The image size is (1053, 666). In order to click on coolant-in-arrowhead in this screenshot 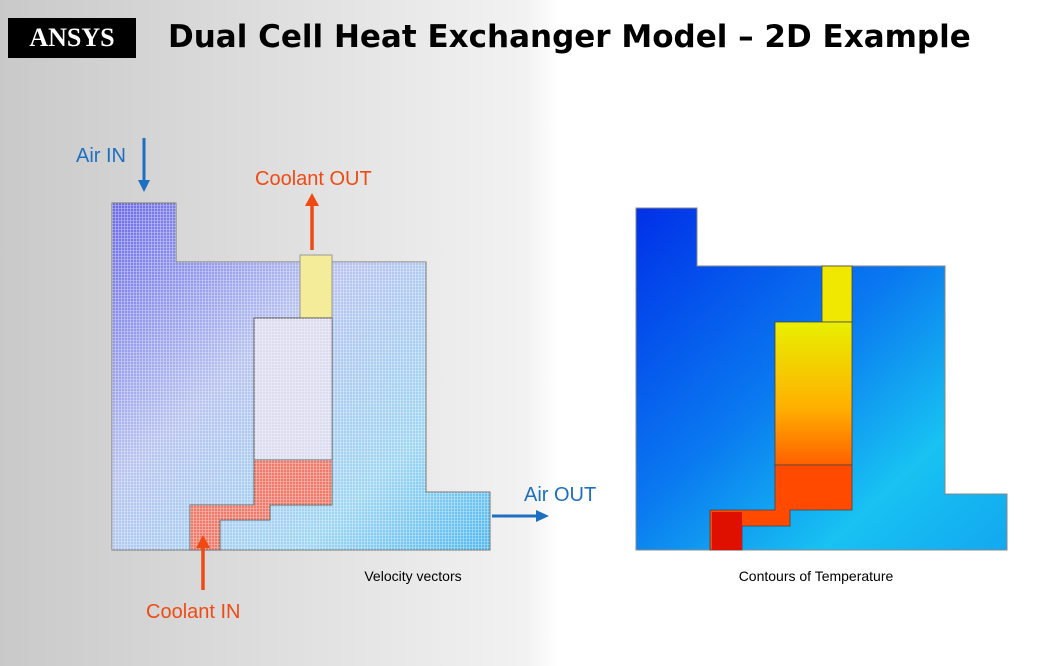, I will do `click(203, 541)`.